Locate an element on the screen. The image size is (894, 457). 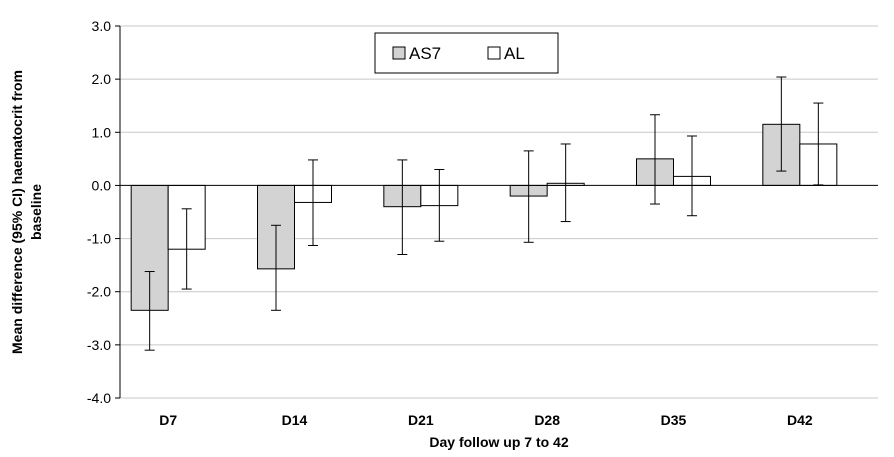
x-tick-label: D28 is located at coordinates (547, 420).